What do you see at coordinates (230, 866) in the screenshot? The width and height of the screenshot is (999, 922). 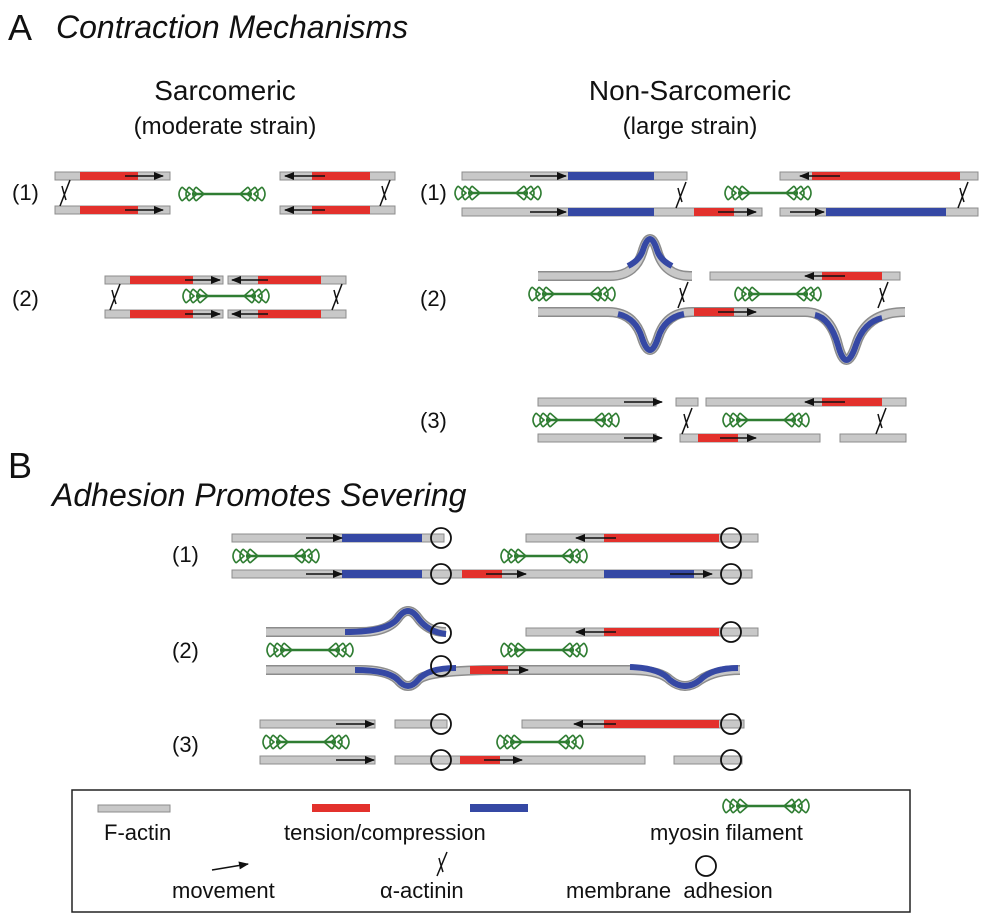 I see `legend-movement-arrow` at bounding box center [230, 866].